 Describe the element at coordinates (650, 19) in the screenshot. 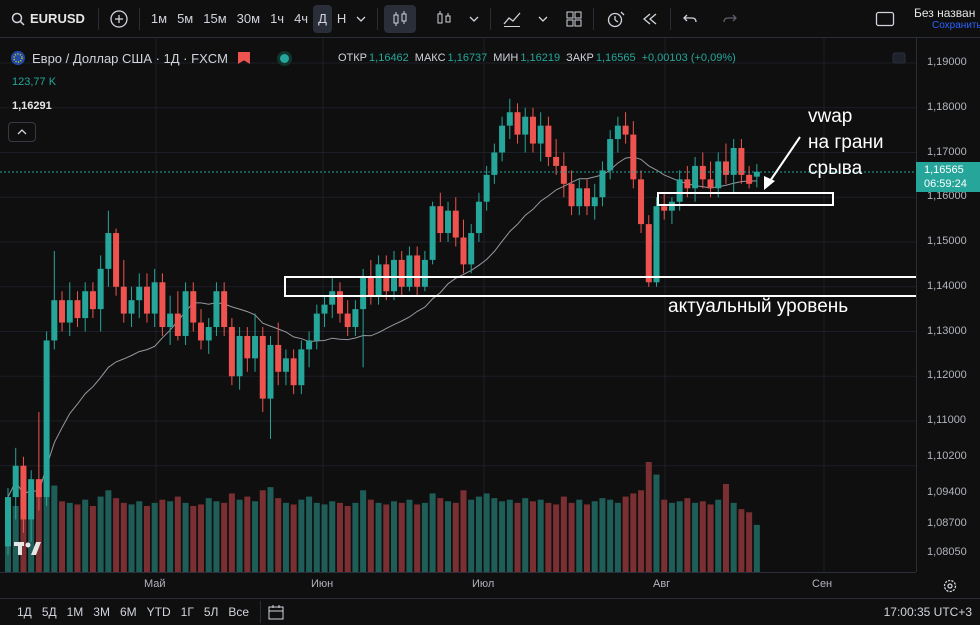

I see `replay-button` at that location.